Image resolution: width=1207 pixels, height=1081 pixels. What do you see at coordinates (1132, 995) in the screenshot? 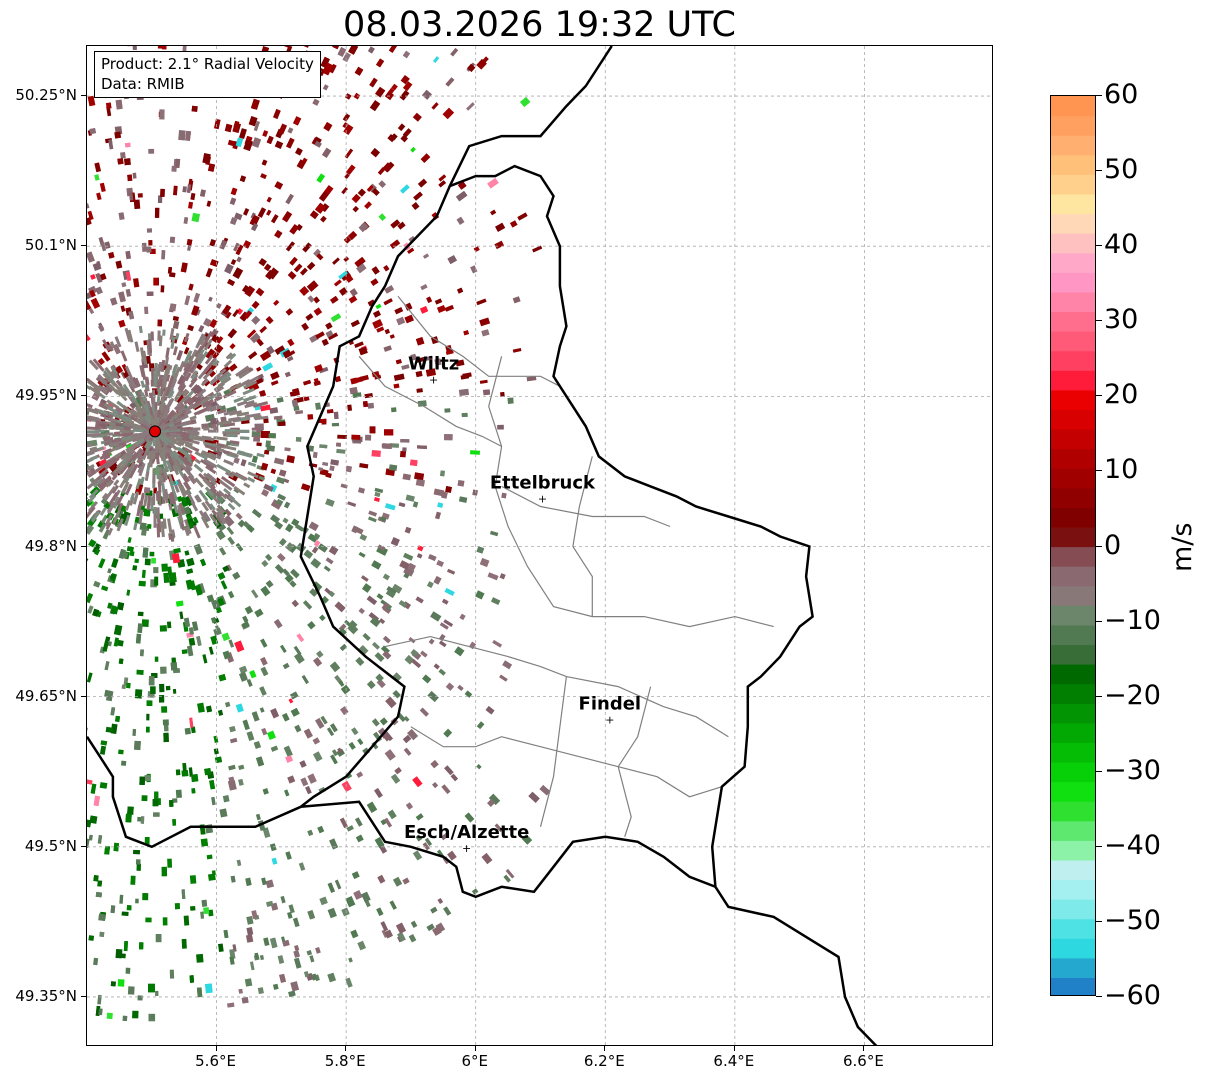
I see `colorbar-tick-label: −60` at bounding box center [1132, 995].